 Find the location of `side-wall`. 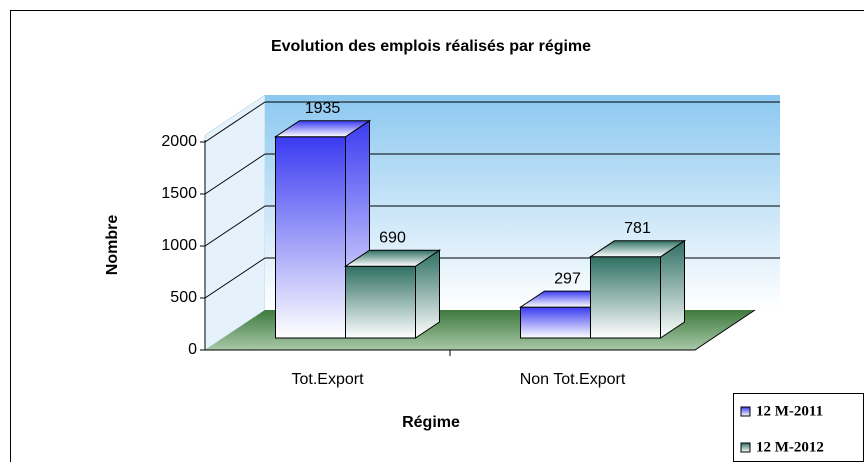

side-wall is located at coordinates (235, 222).